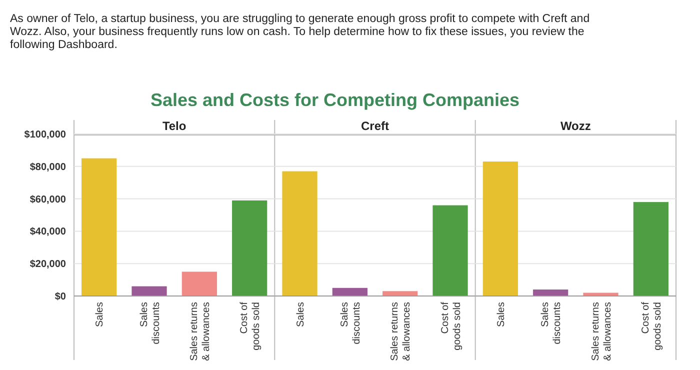  What do you see at coordinates (45, 135) in the screenshot?
I see `y-tick-label: $100,000` at bounding box center [45, 135].